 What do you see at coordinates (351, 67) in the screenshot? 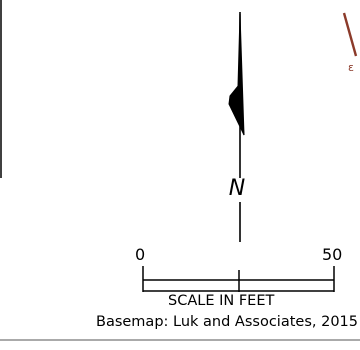
I see `map-feature-label-fragment: ε` at bounding box center [351, 67].